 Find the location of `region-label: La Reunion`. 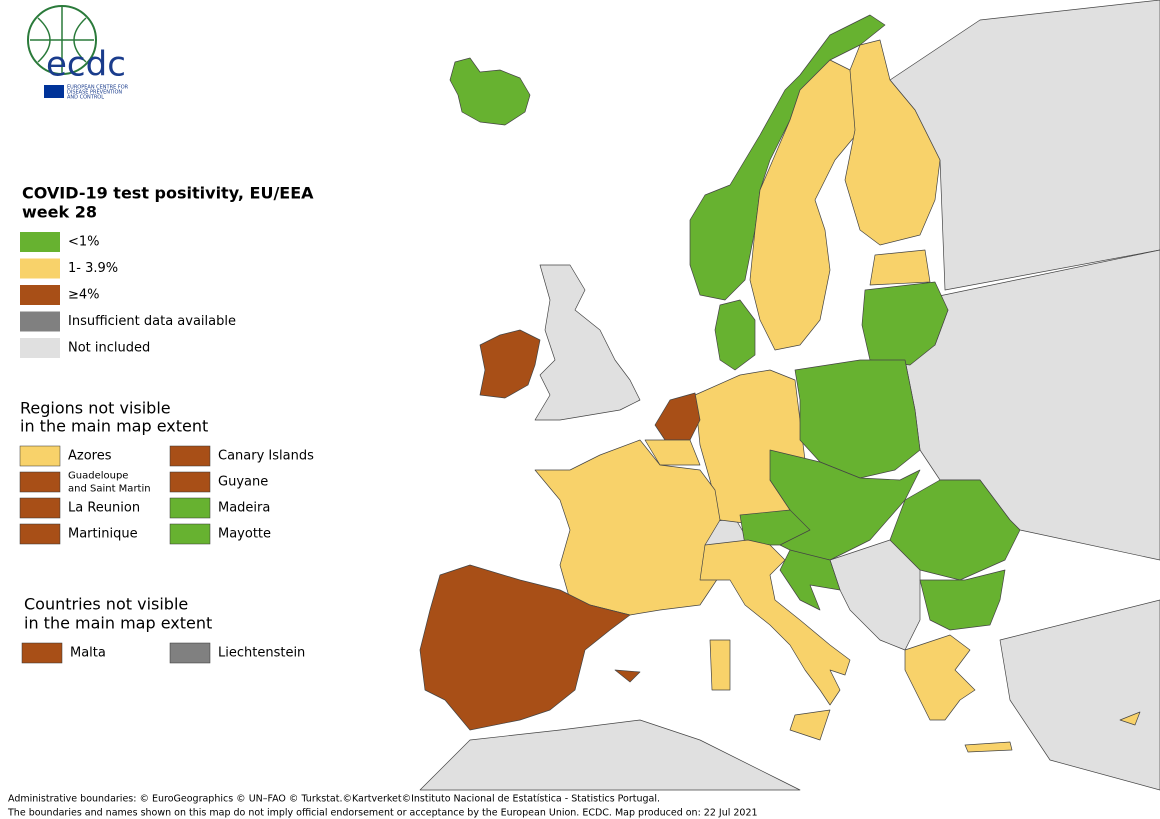

region-label: La Reunion is located at coordinates (104, 508).